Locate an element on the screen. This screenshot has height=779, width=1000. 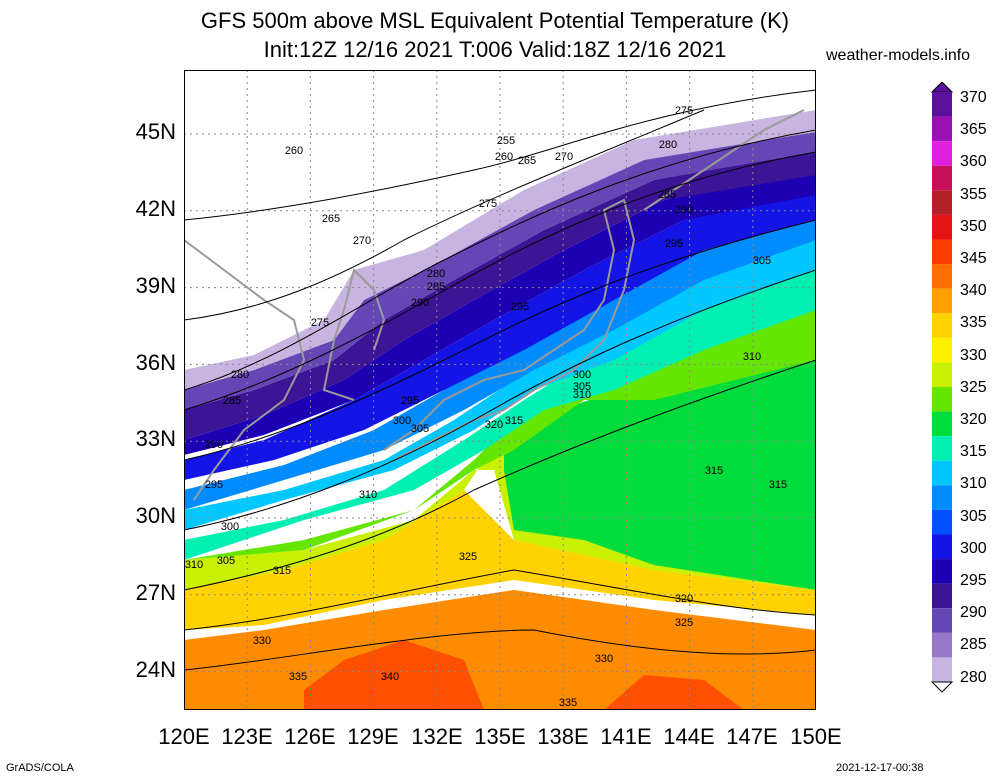
colorbar-label: 320 is located at coordinates (973, 419).